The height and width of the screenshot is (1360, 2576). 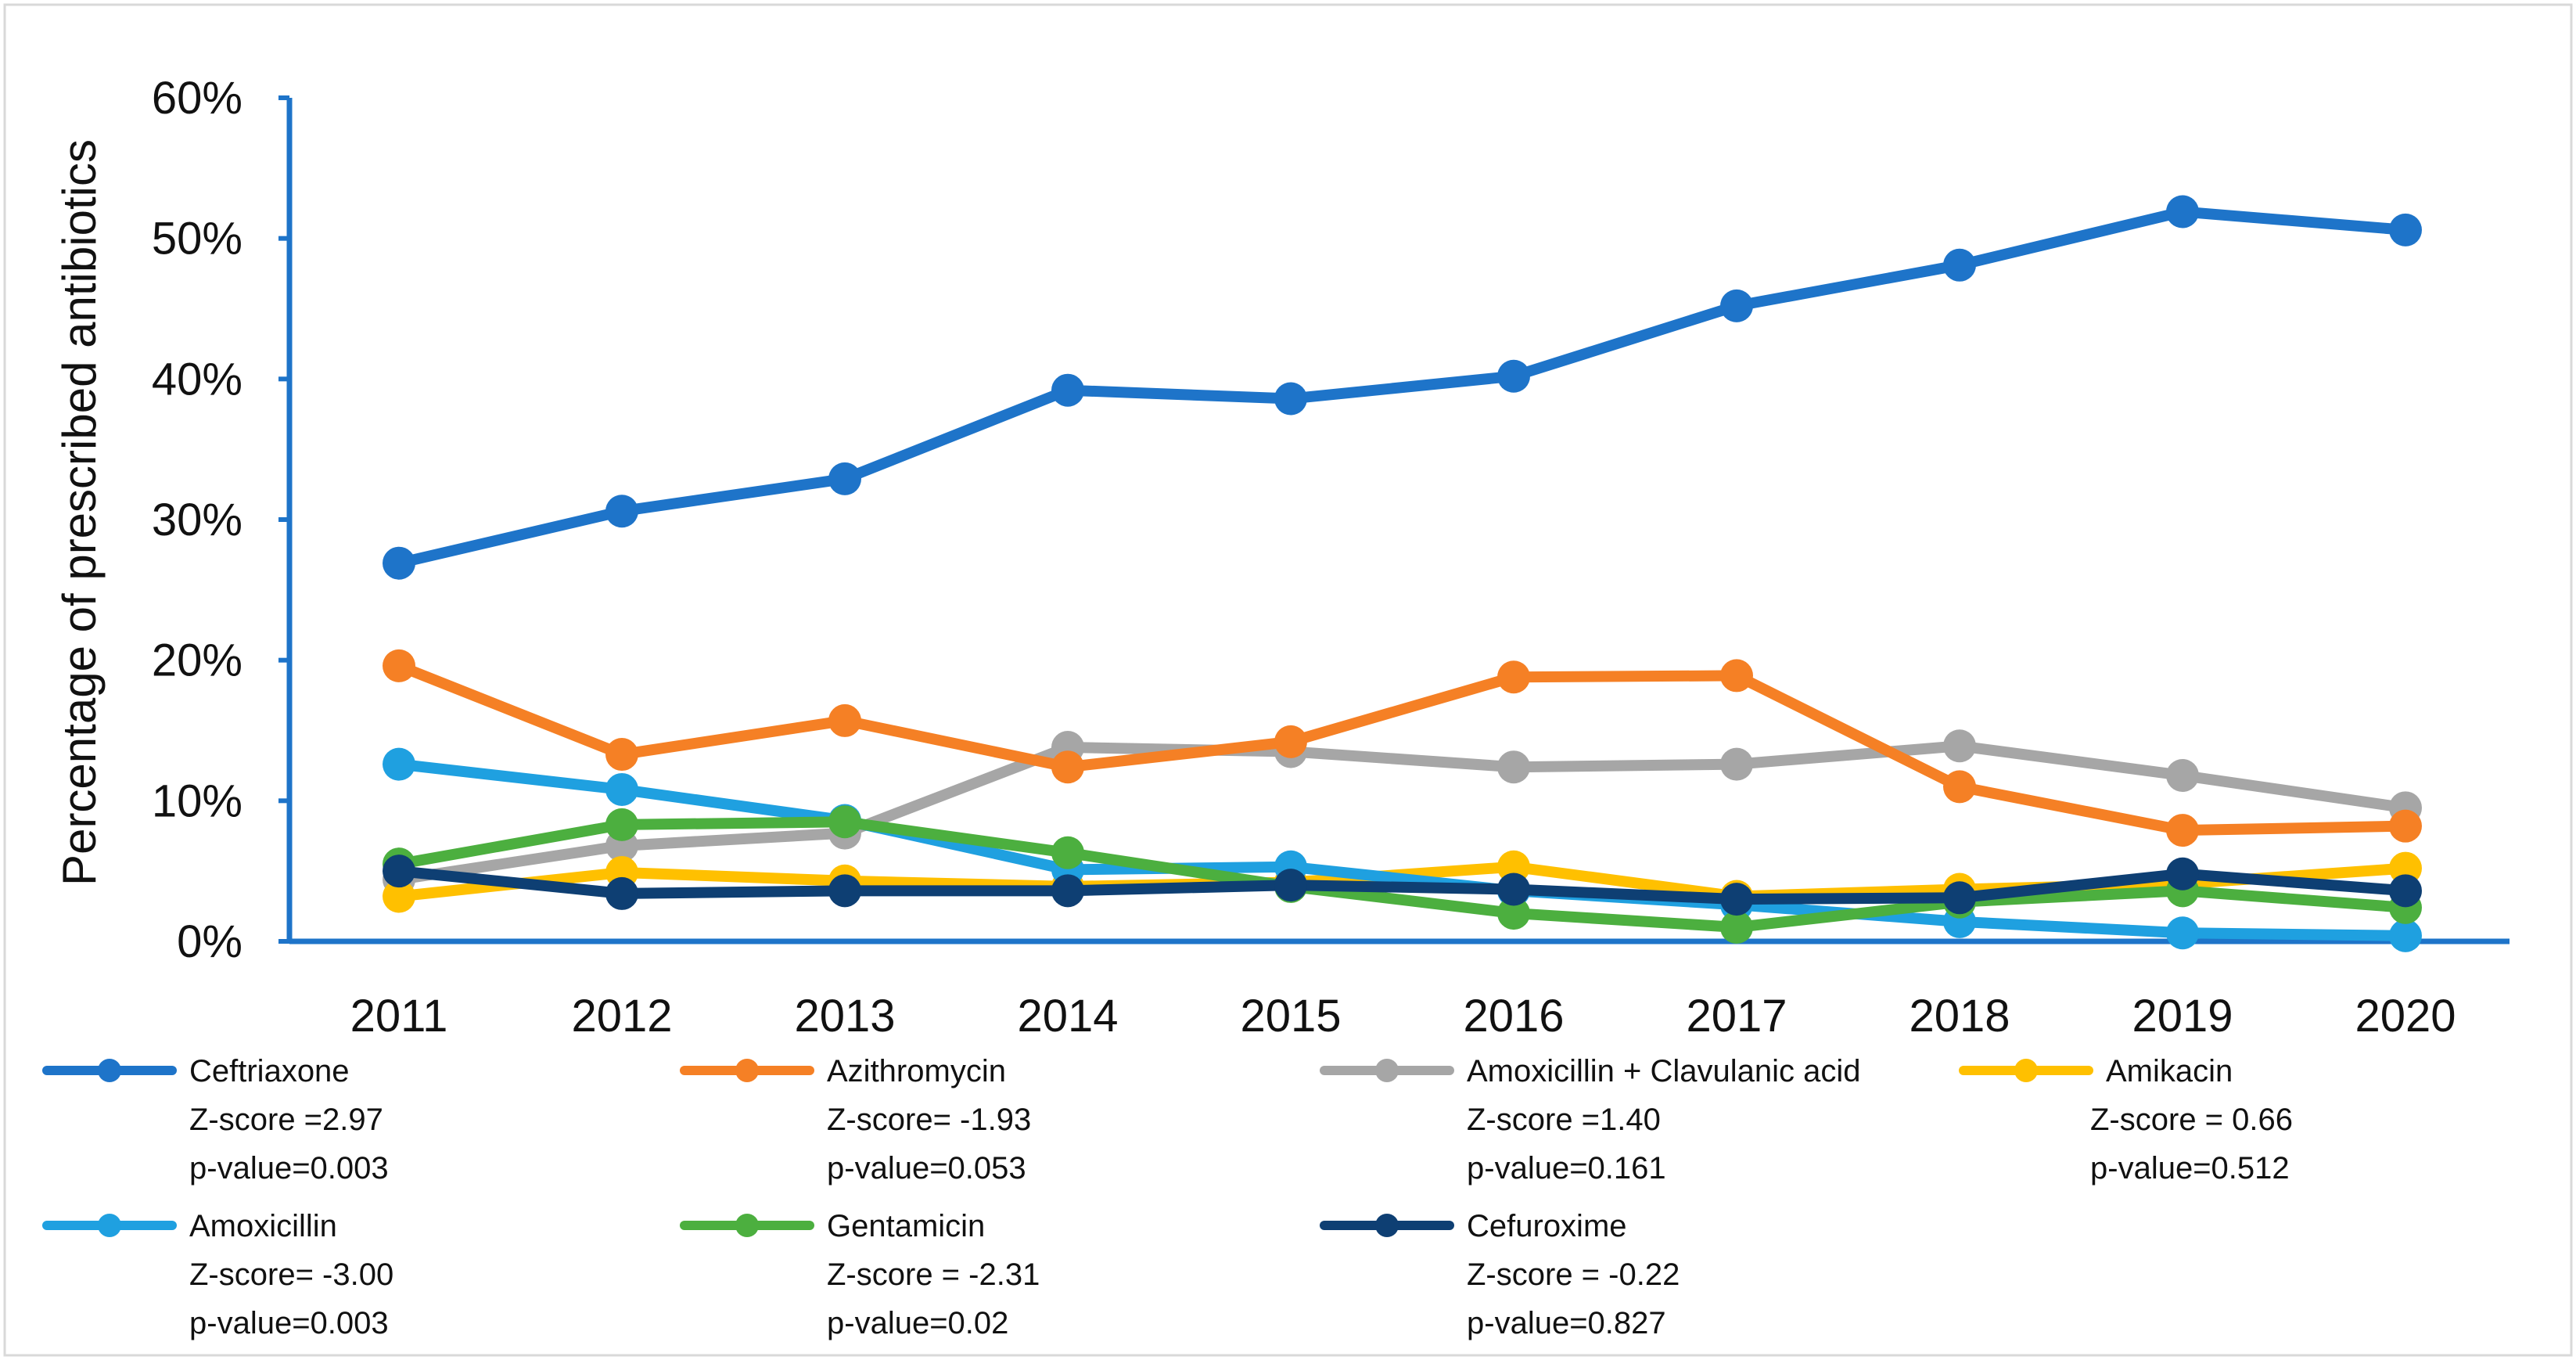 I want to click on y-tick-labels: 0% 10% 20% 30% 40% 50% 60%, so click(x=197, y=520).